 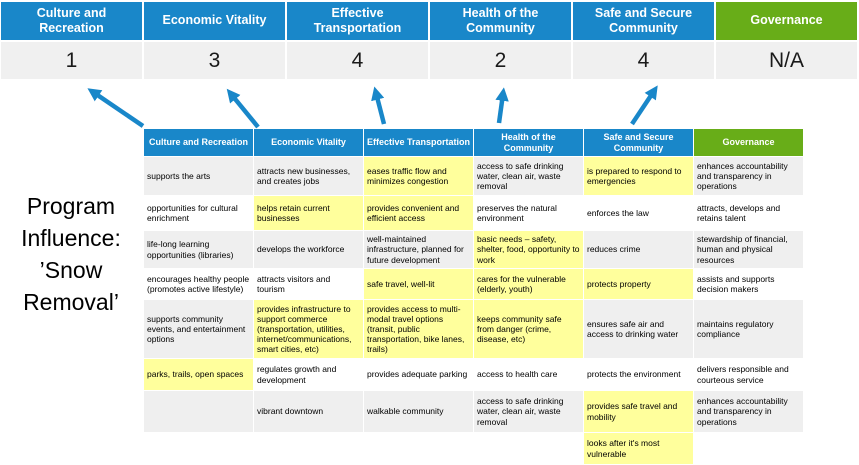 I want to click on matrix-cell: protects the environment, so click(x=638, y=374).